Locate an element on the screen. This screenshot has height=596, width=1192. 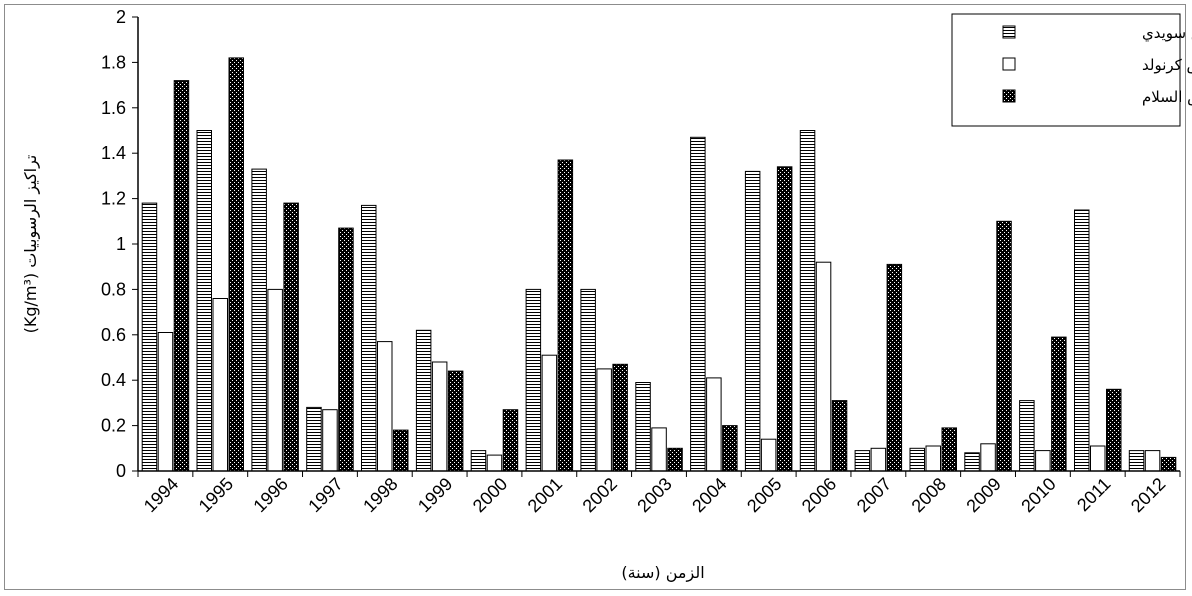
bar-2-1997 is located at coordinates (330, 440).